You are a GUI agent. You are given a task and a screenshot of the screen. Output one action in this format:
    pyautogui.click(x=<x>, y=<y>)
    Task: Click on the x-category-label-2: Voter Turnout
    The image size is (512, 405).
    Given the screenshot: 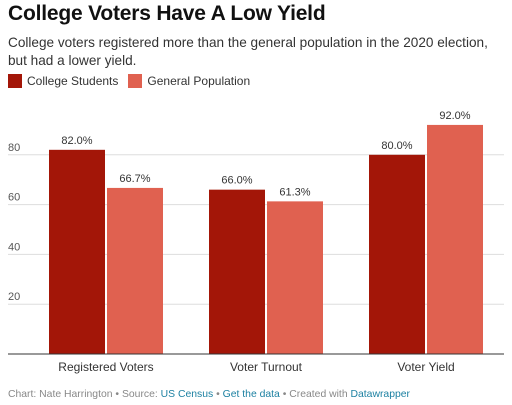 What is the action you would take?
    pyautogui.click(x=266, y=367)
    